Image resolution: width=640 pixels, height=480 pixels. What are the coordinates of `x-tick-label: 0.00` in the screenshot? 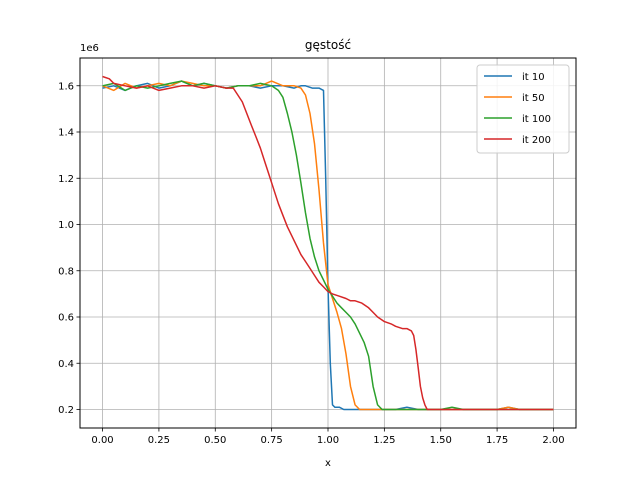 It's located at (102, 440).